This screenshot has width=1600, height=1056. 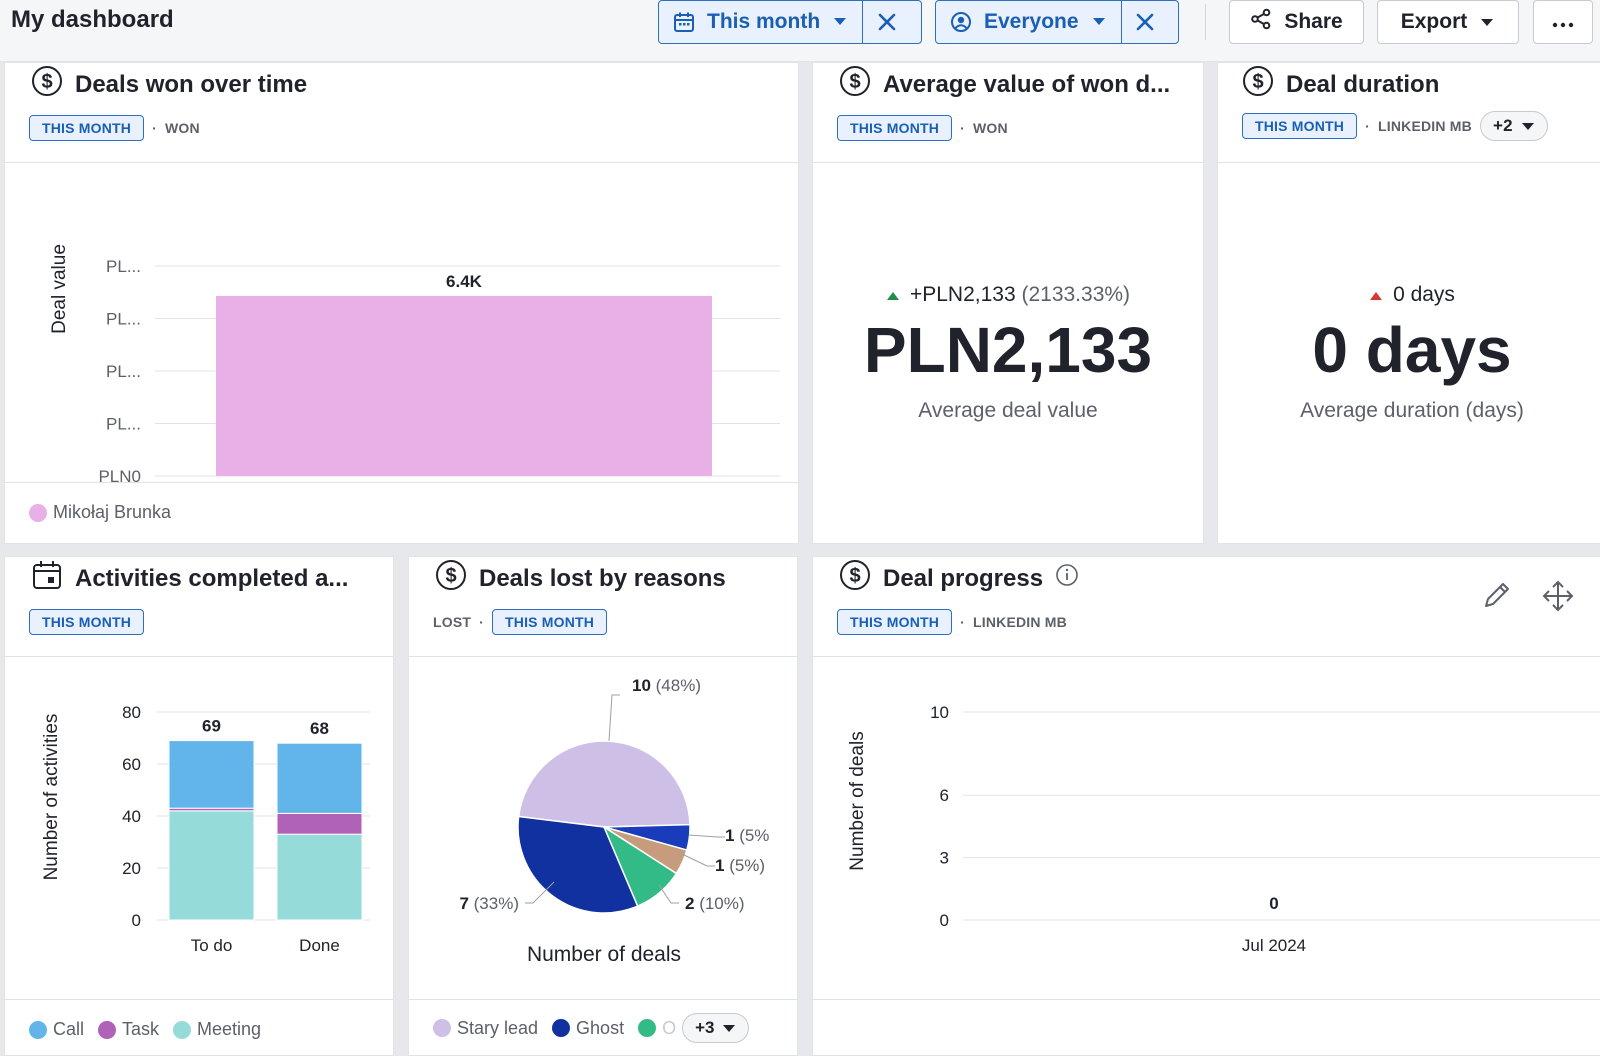 I want to click on clear-user-button, so click(x=1144, y=22).